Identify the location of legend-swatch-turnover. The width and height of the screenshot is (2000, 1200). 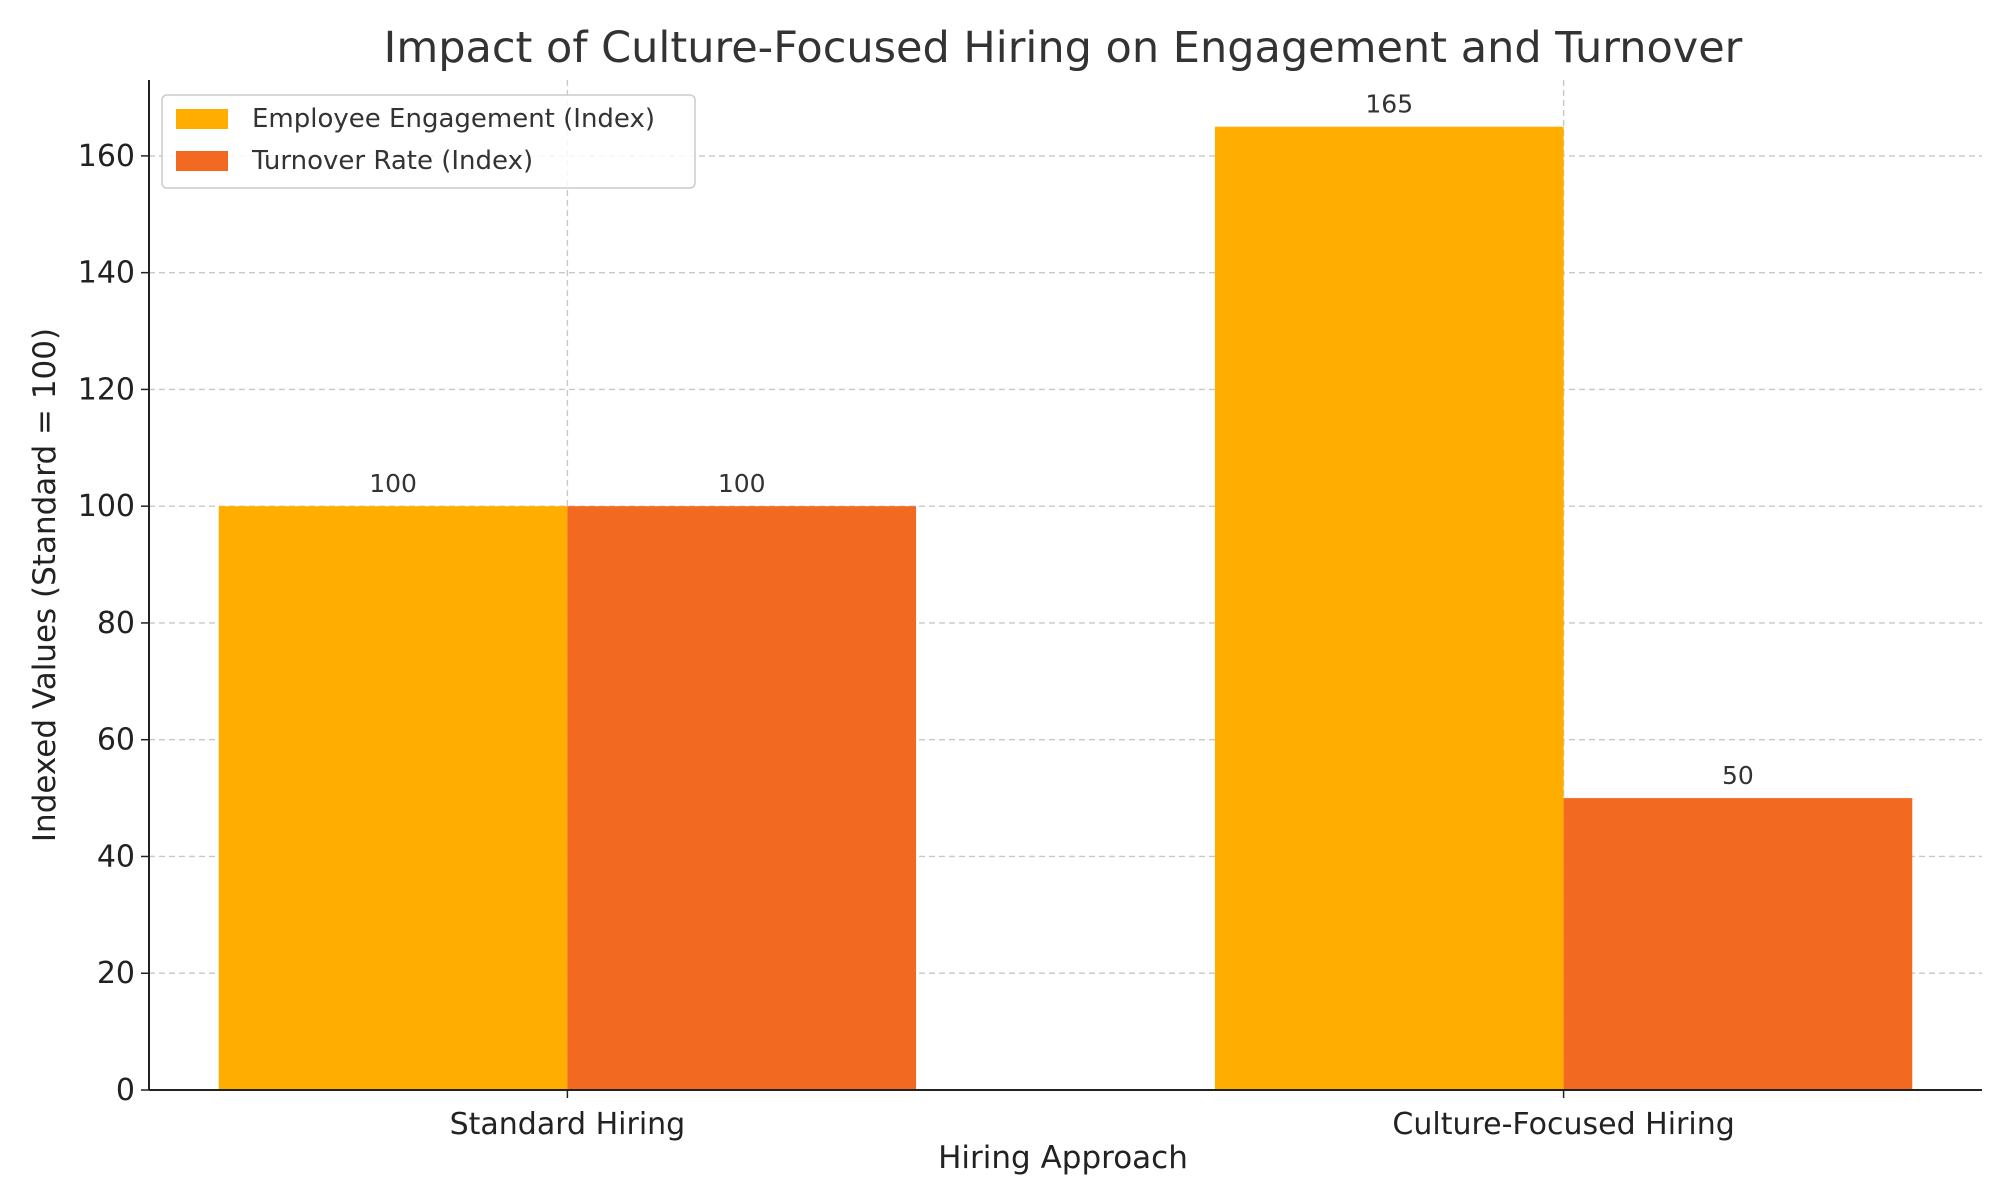
(202, 161).